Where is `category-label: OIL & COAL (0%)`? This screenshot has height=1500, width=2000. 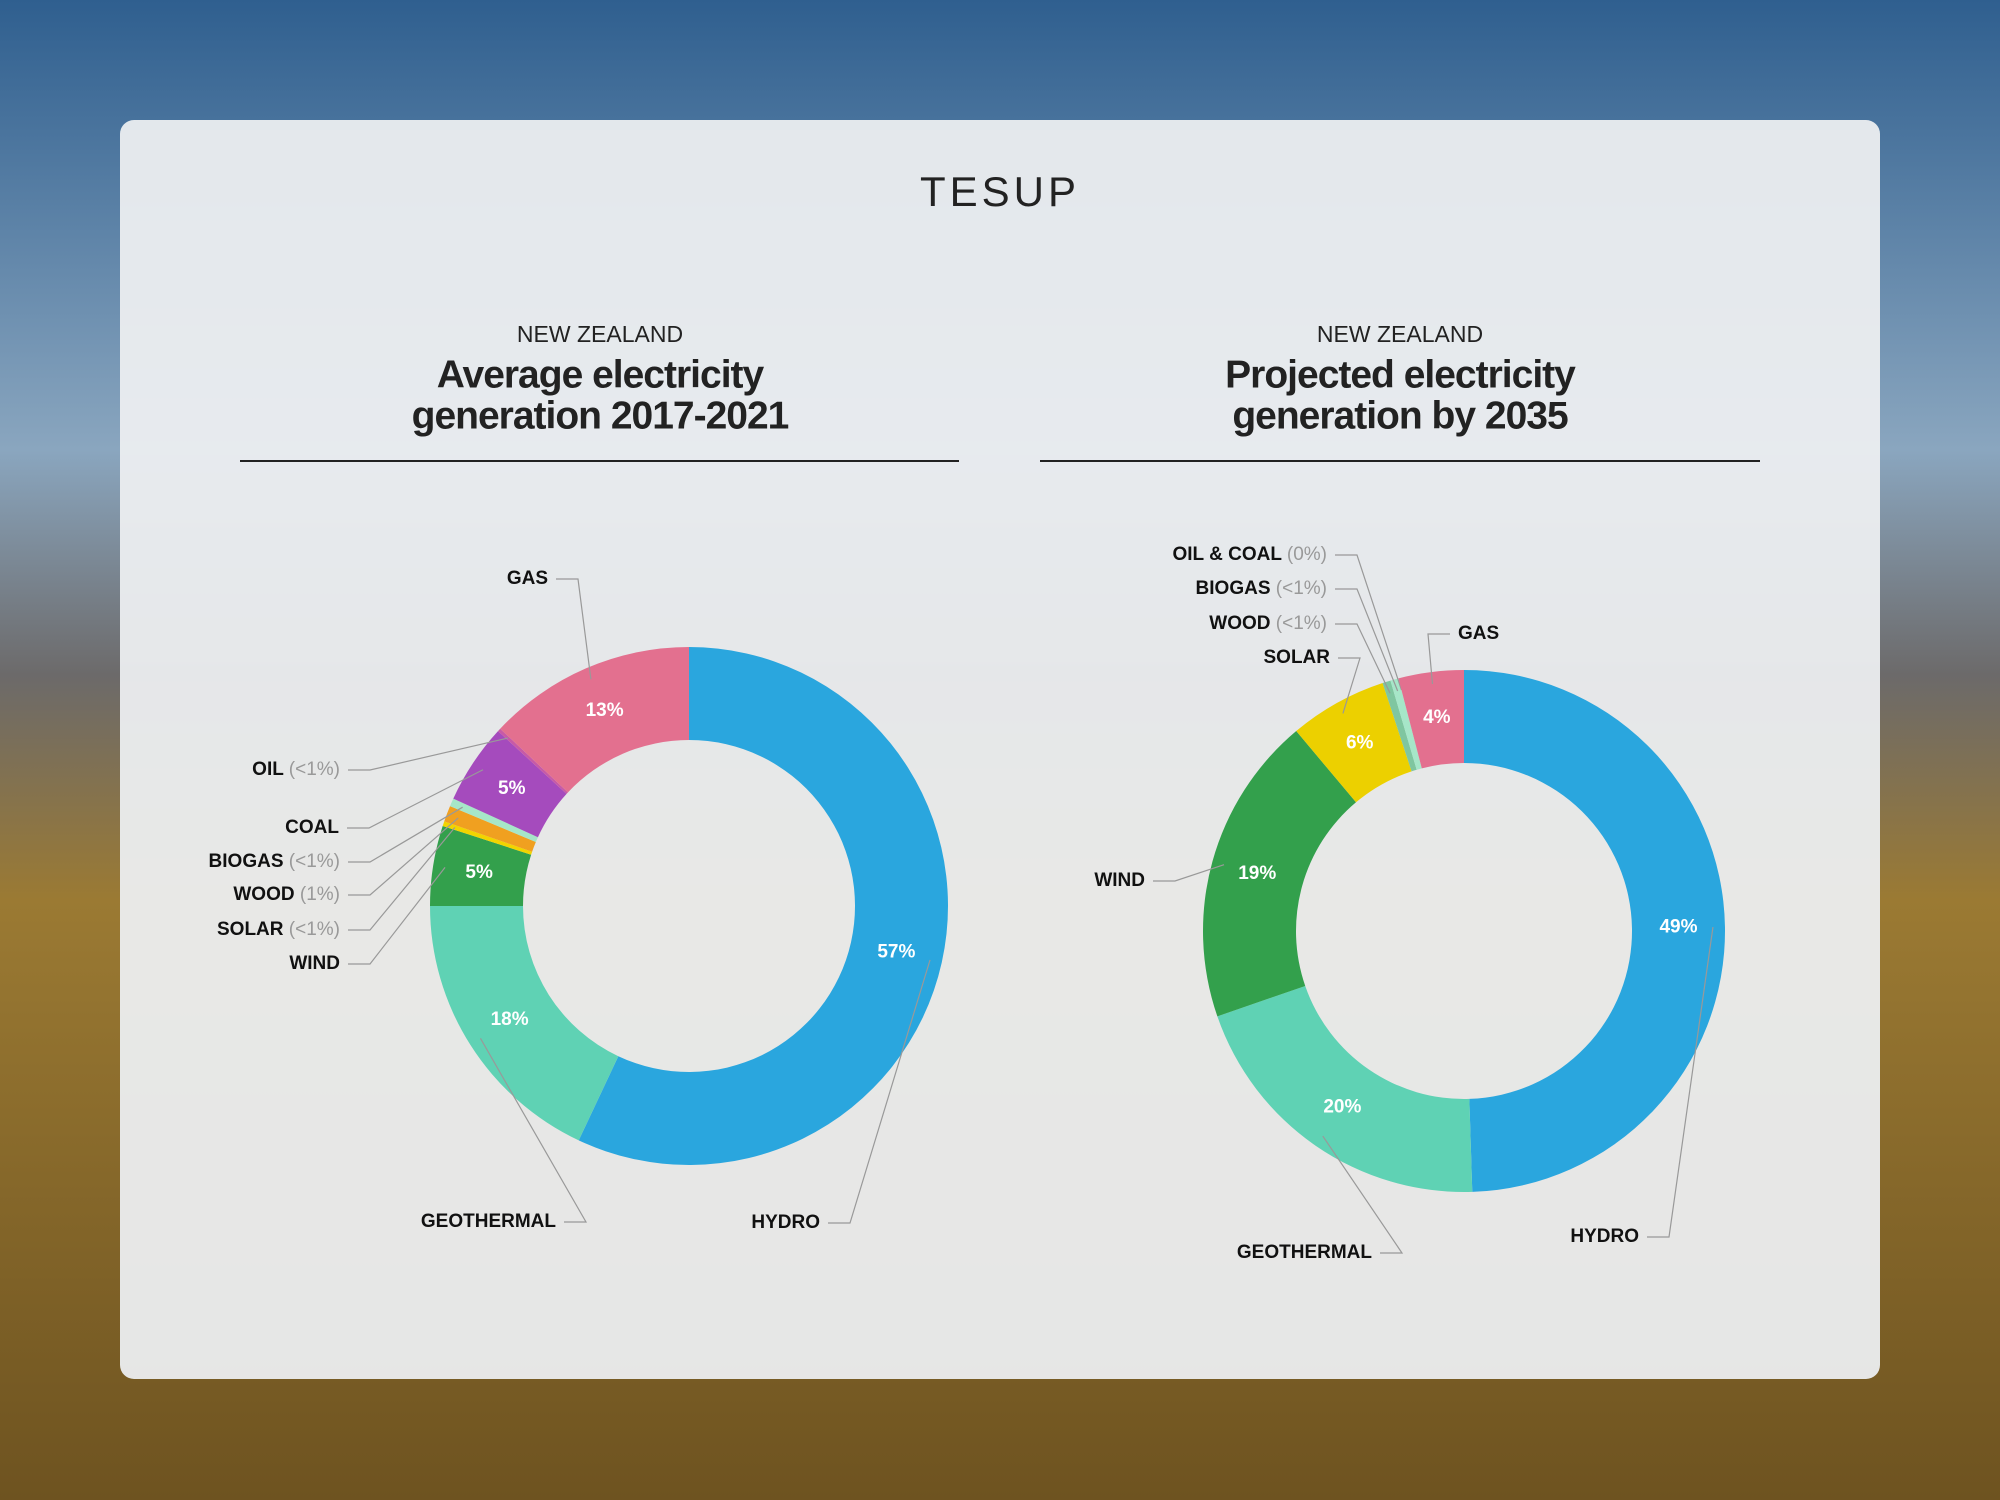 category-label: OIL & COAL (0%) is located at coordinates (1250, 554).